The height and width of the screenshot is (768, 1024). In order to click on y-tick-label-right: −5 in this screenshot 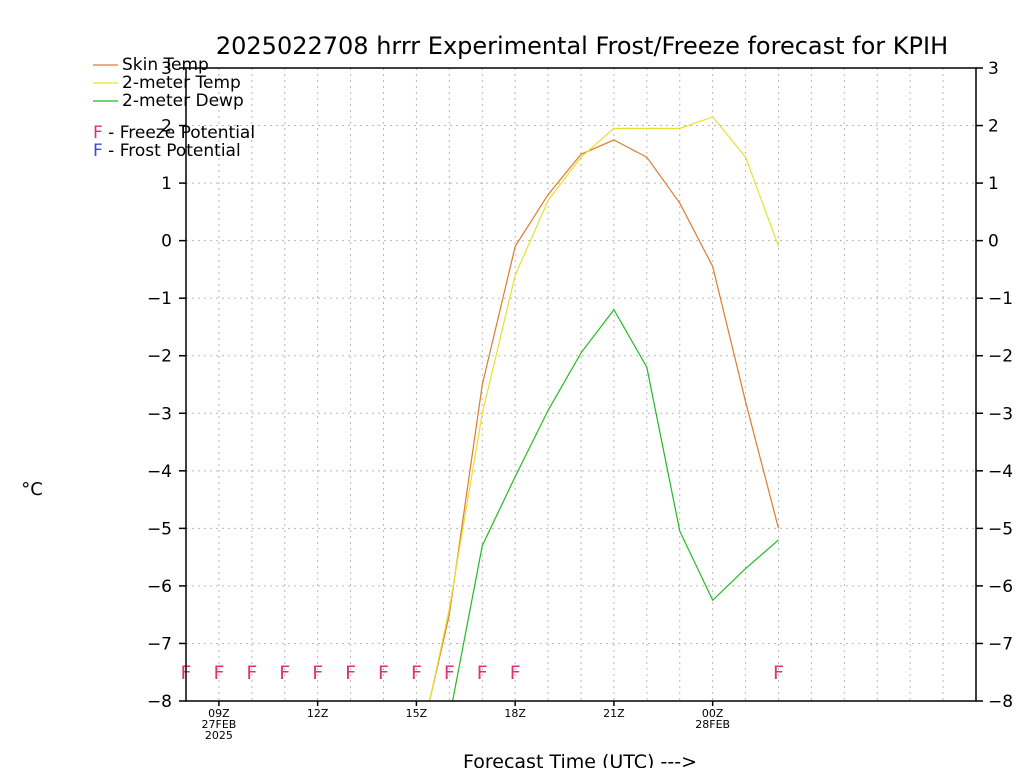, I will do `click(1000, 529)`.